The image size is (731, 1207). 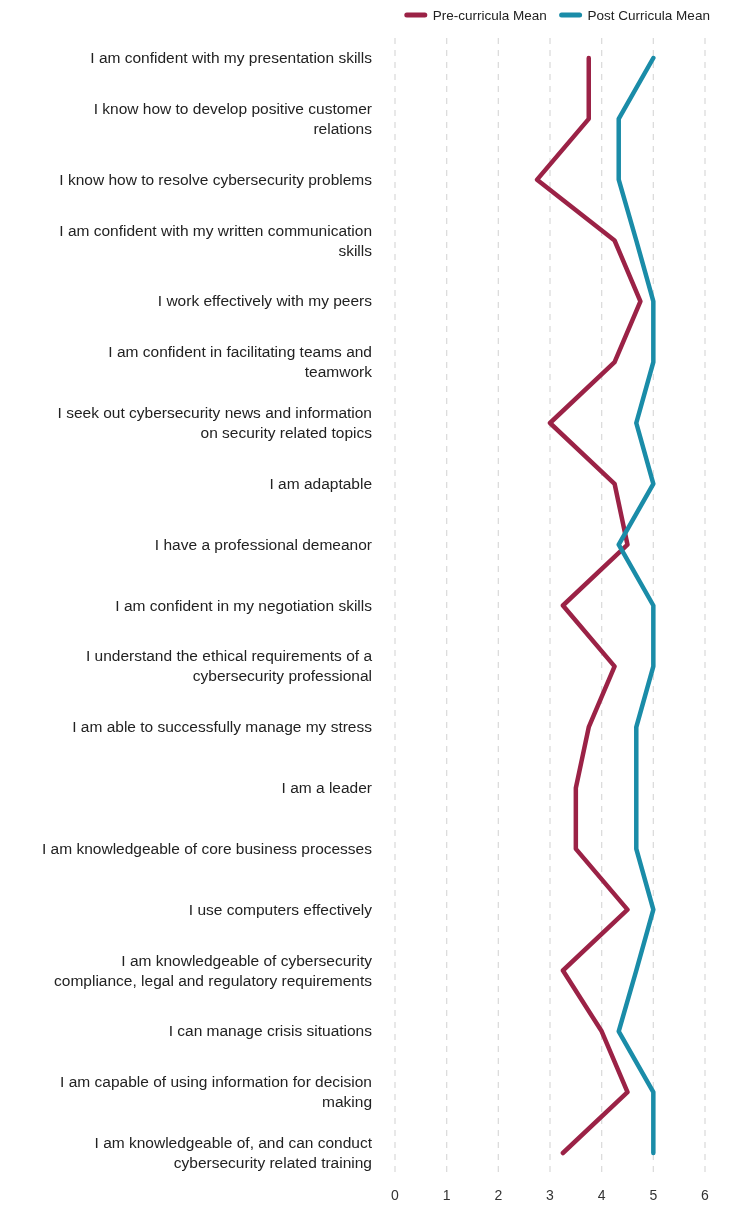 What do you see at coordinates (216, 1092) in the screenshot?
I see `y-tick-label: I am capable of using information for decision making` at bounding box center [216, 1092].